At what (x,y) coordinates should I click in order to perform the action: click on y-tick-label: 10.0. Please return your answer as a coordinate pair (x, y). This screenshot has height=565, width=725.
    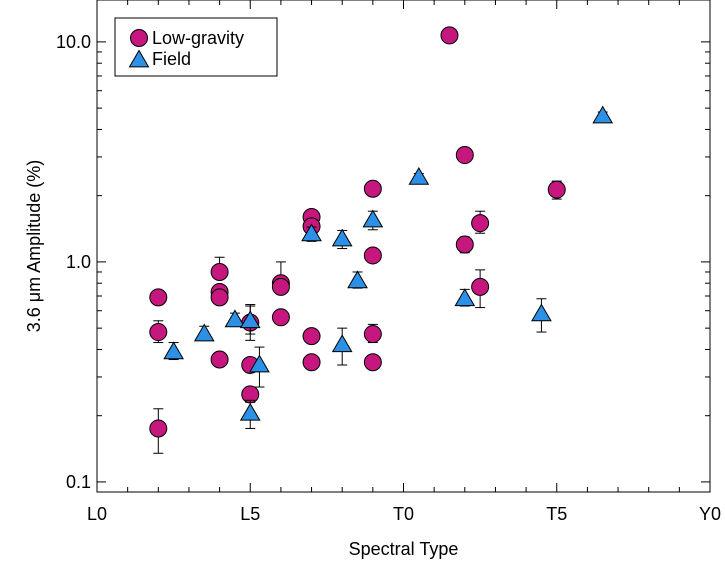
    Looking at the image, I should click on (73, 42).